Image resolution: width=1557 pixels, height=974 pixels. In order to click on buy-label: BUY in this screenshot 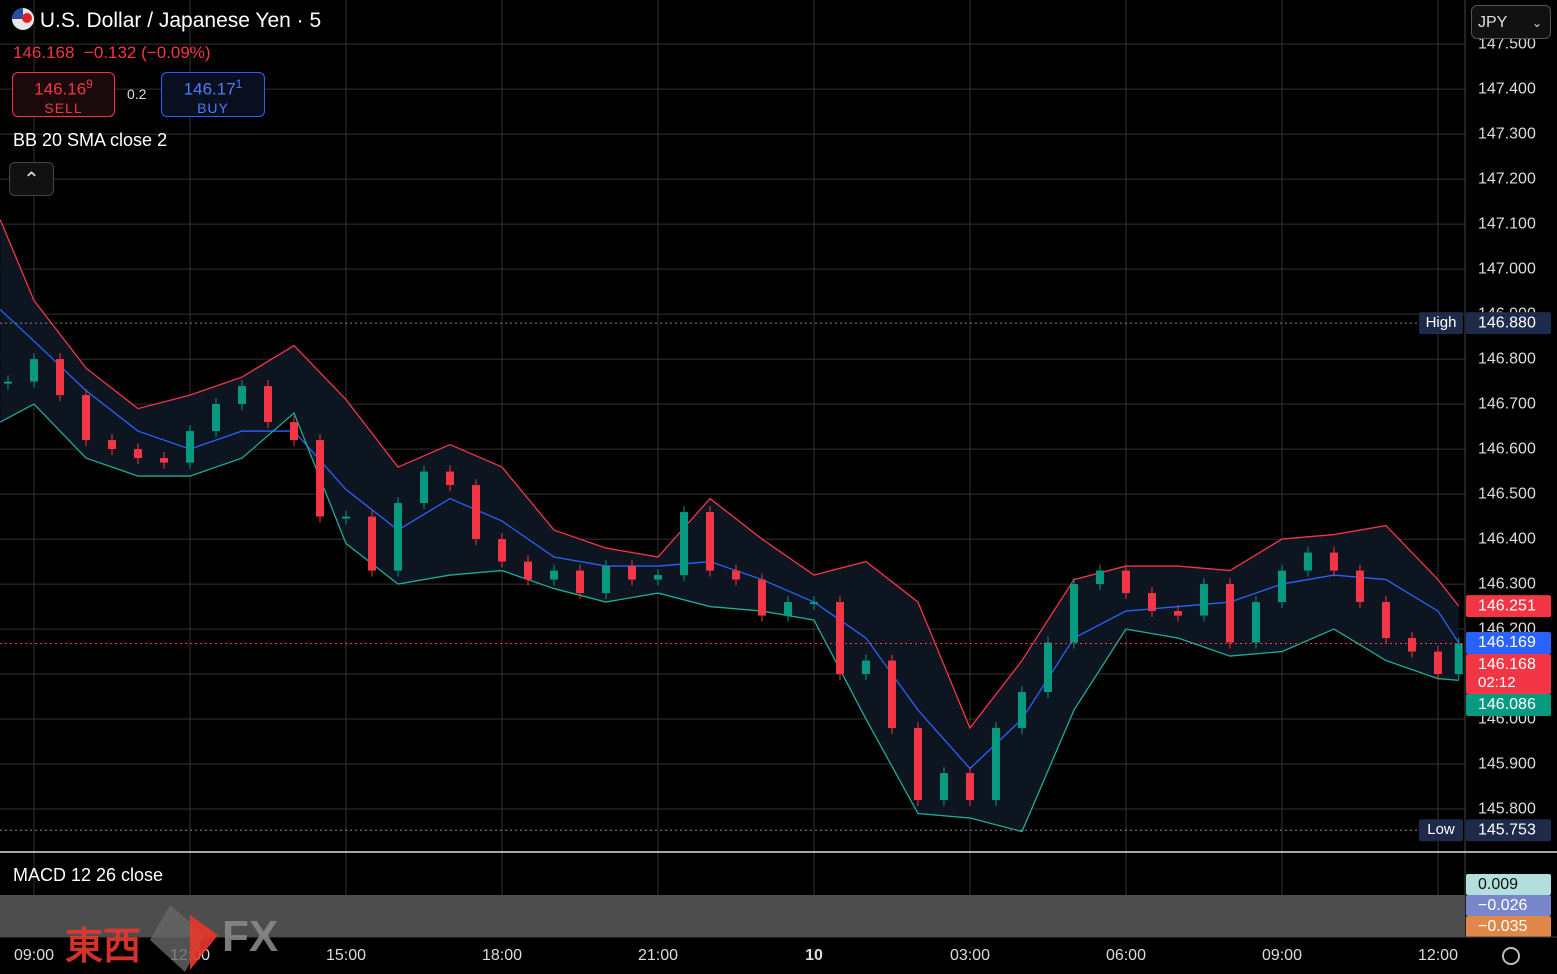, I will do `click(213, 107)`.